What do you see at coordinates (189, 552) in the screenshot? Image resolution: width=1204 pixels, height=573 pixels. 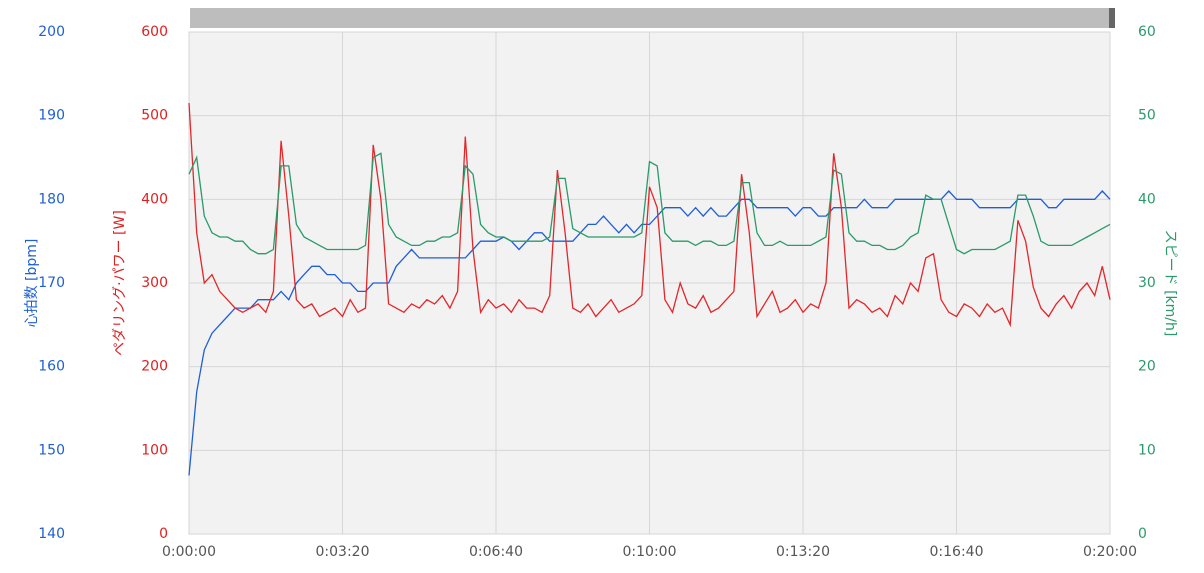 I see `x-tick-label: 0:00:00` at bounding box center [189, 552].